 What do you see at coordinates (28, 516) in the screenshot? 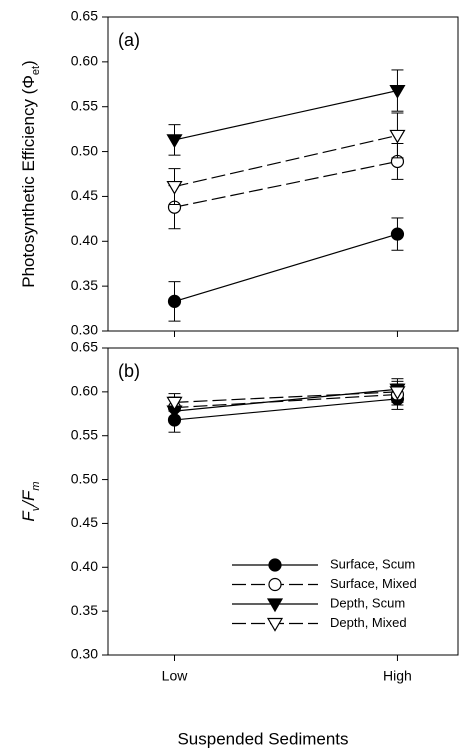
I see `y-axis-label-part: F` at bounding box center [28, 516].